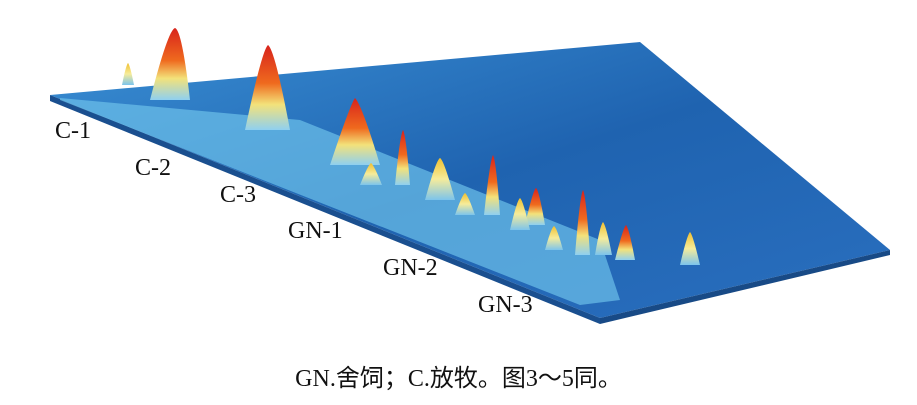 The image size is (917, 405). Describe the element at coordinates (458, 379) in the screenshot. I see `figure-caption: GN.舍饲；C.放牧。图3～5同。` at that location.